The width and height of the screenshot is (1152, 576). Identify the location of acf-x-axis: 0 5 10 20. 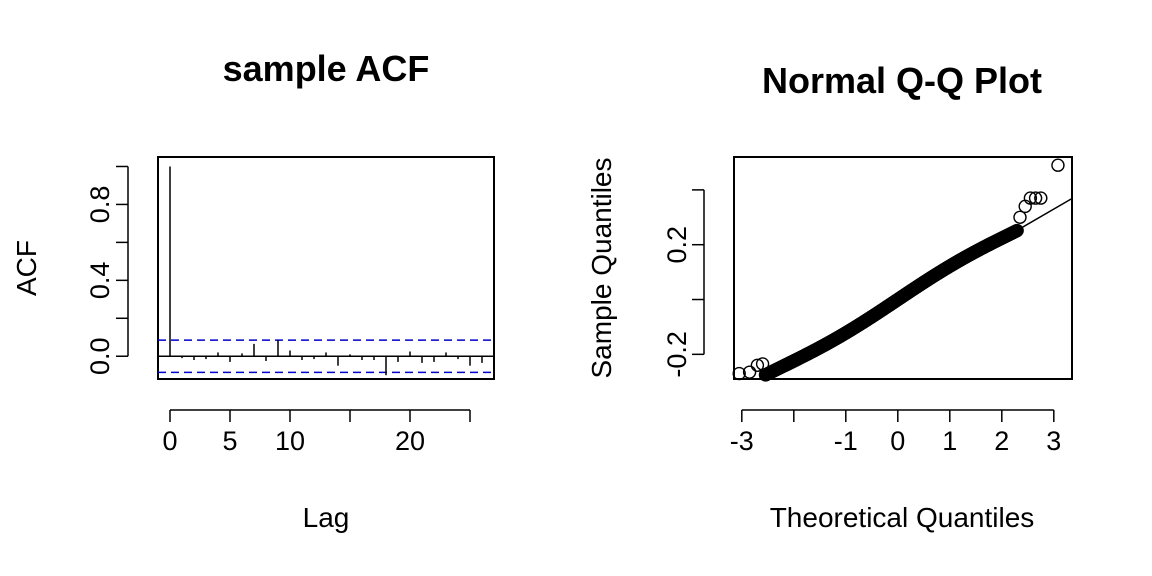
(316, 432).